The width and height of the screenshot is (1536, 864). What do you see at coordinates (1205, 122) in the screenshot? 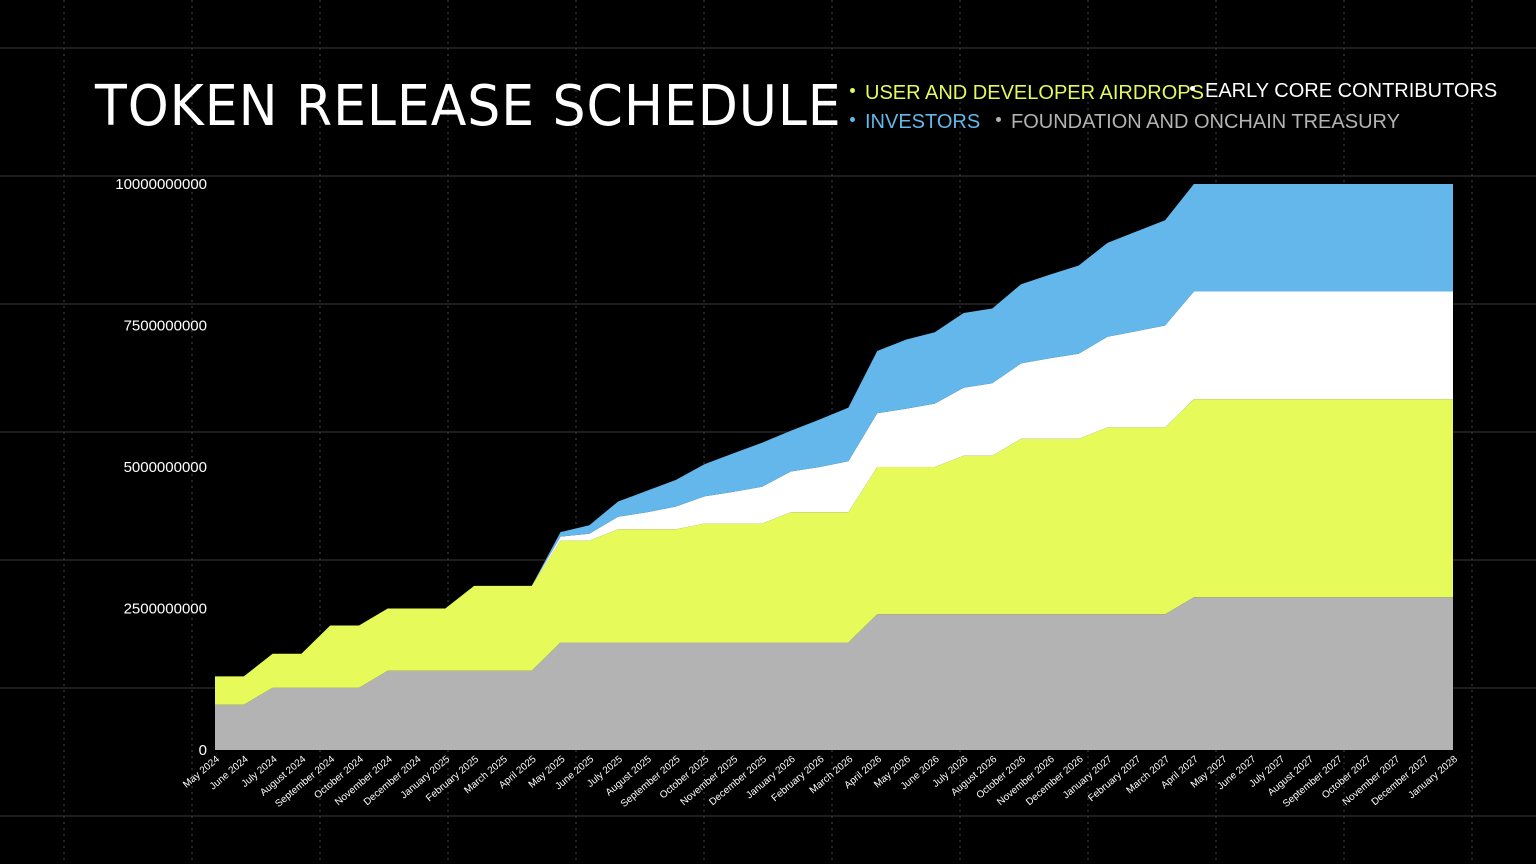
I see `legend-label: FOUNDATION AND ONCHAIN TREASURY` at bounding box center [1205, 122].